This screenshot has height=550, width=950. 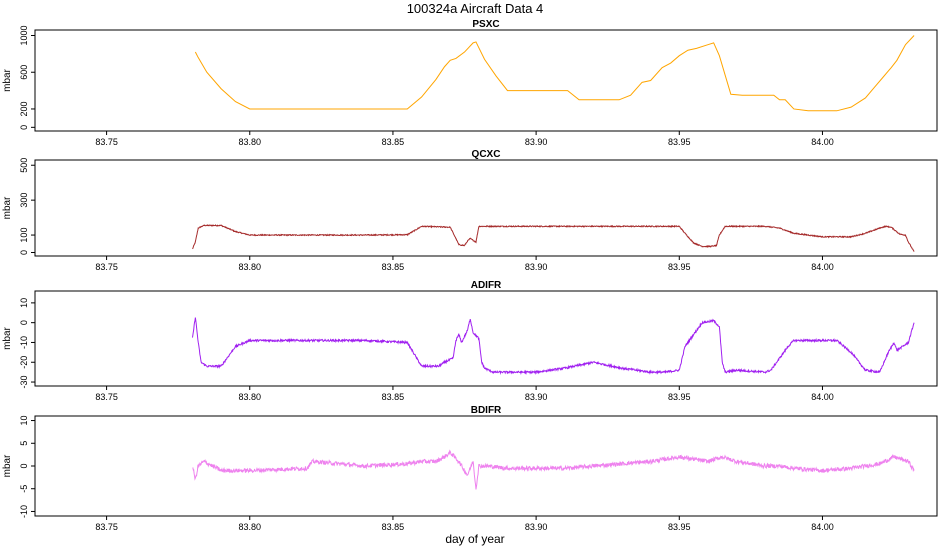 I want to click on y-tick-label: 5, so click(x=24, y=443).